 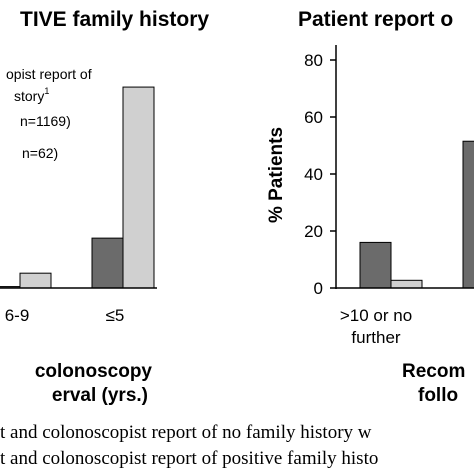 I want to click on legend-line-3: n=1169), so click(x=45, y=121).